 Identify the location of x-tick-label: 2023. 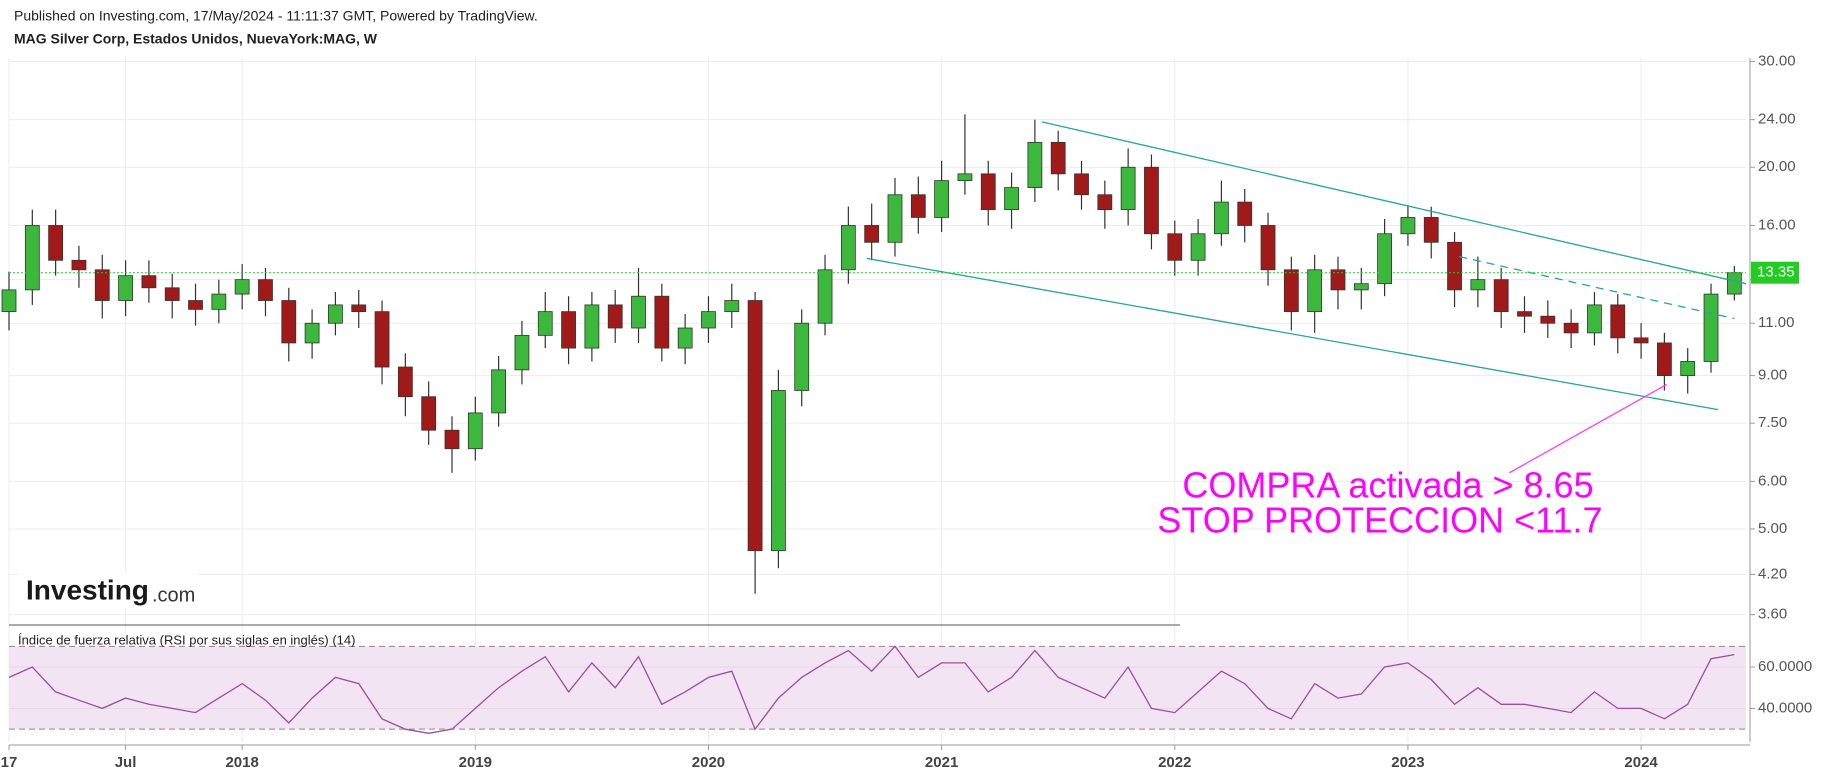
(1407, 762).